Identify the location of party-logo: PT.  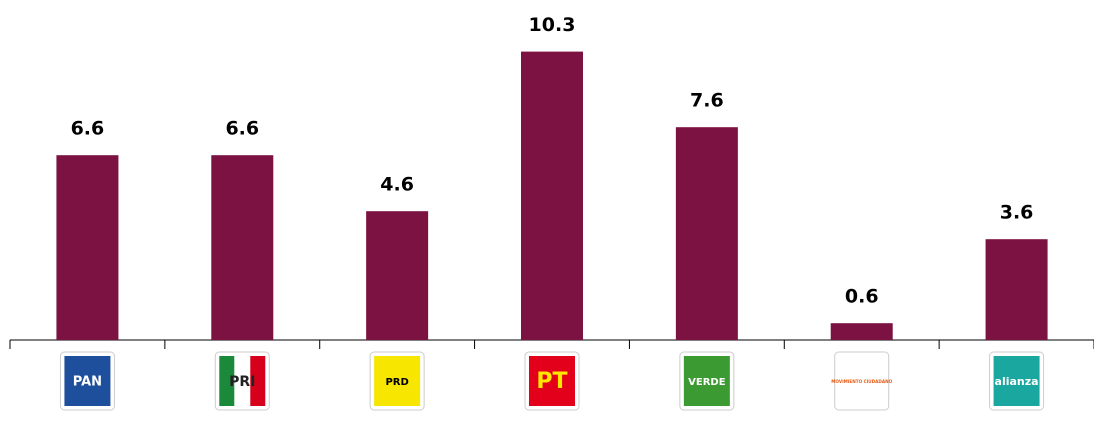
(552, 381).